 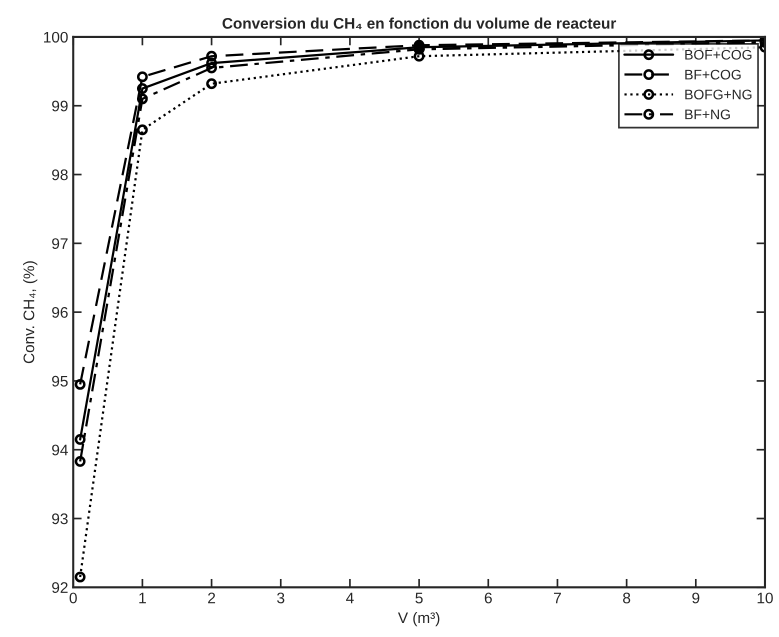 I want to click on legend-label: BOFG+NG, so click(x=718, y=95).